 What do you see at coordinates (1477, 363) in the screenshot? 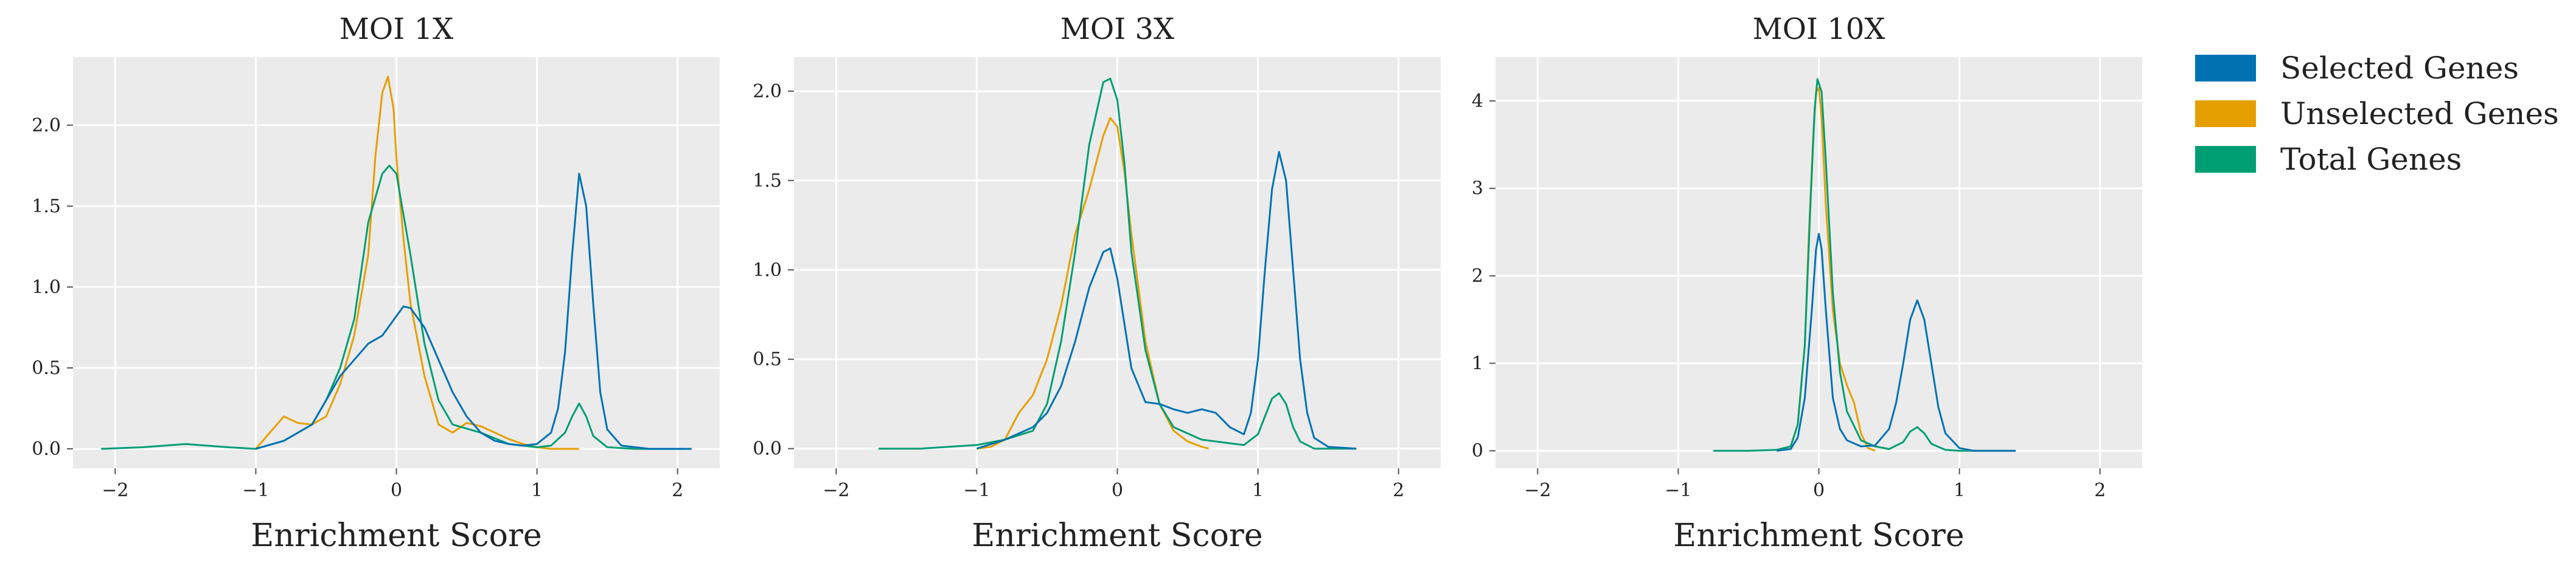
I see `y-tick-label: 1` at bounding box center [1477, 363].